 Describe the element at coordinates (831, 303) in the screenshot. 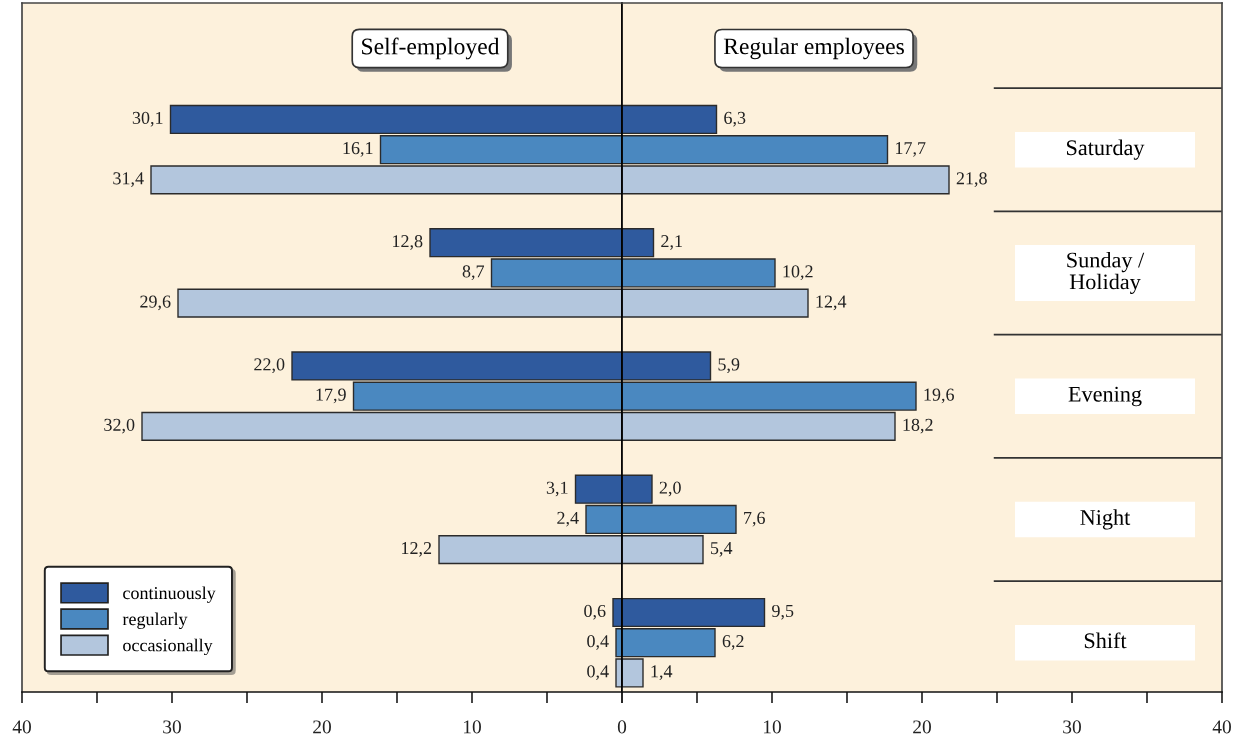

I see `data-label: 12,4` at that location.